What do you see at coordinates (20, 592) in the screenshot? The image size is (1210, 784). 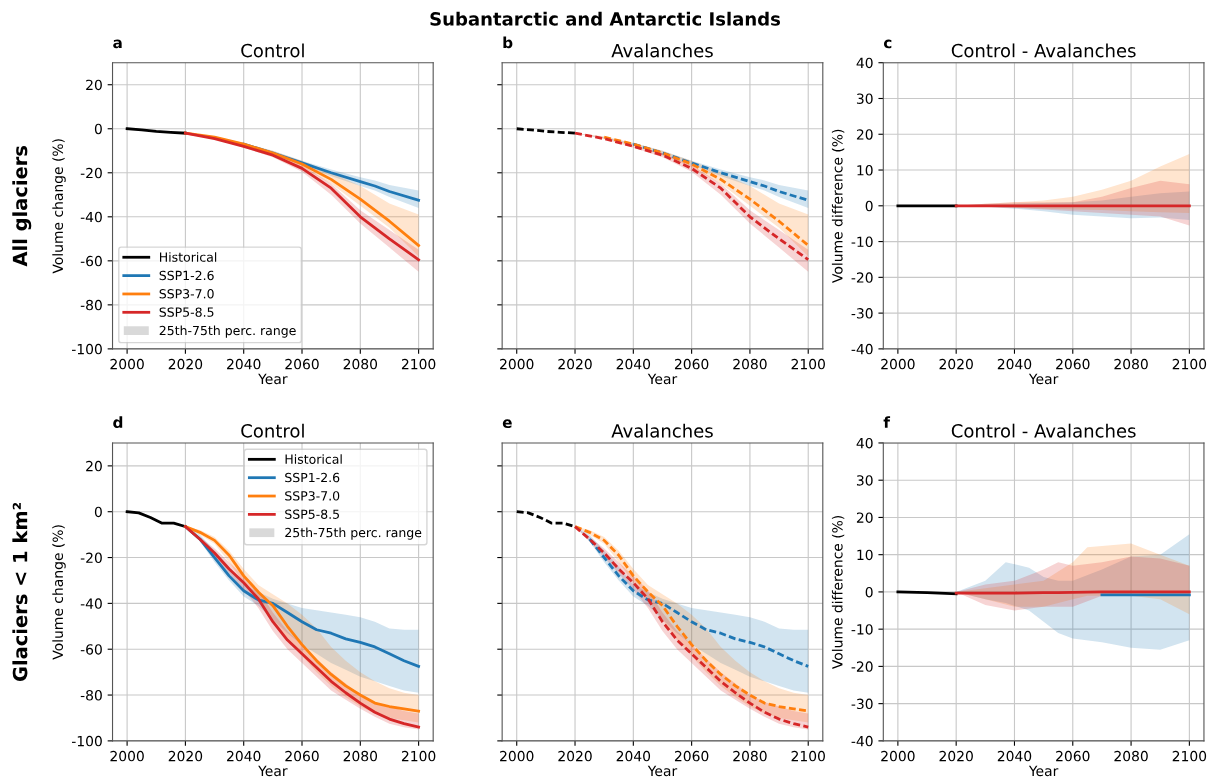 I see `text: Glaciers < 1 km²` at bounding box center [20, 592].